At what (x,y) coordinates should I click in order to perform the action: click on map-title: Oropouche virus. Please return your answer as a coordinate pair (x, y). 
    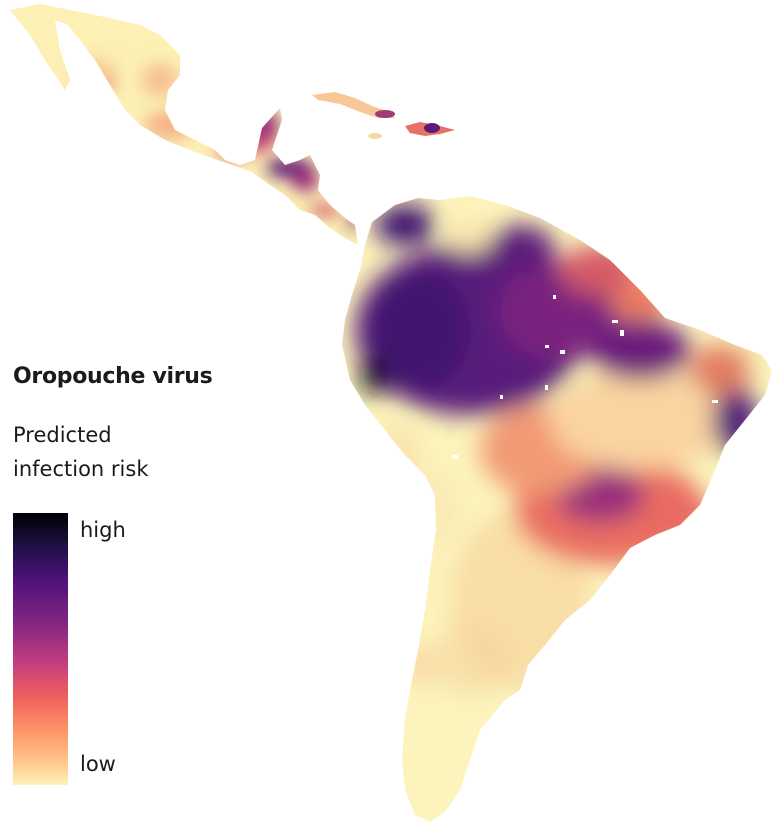
    Looking at the image, I should click on (113, 376).